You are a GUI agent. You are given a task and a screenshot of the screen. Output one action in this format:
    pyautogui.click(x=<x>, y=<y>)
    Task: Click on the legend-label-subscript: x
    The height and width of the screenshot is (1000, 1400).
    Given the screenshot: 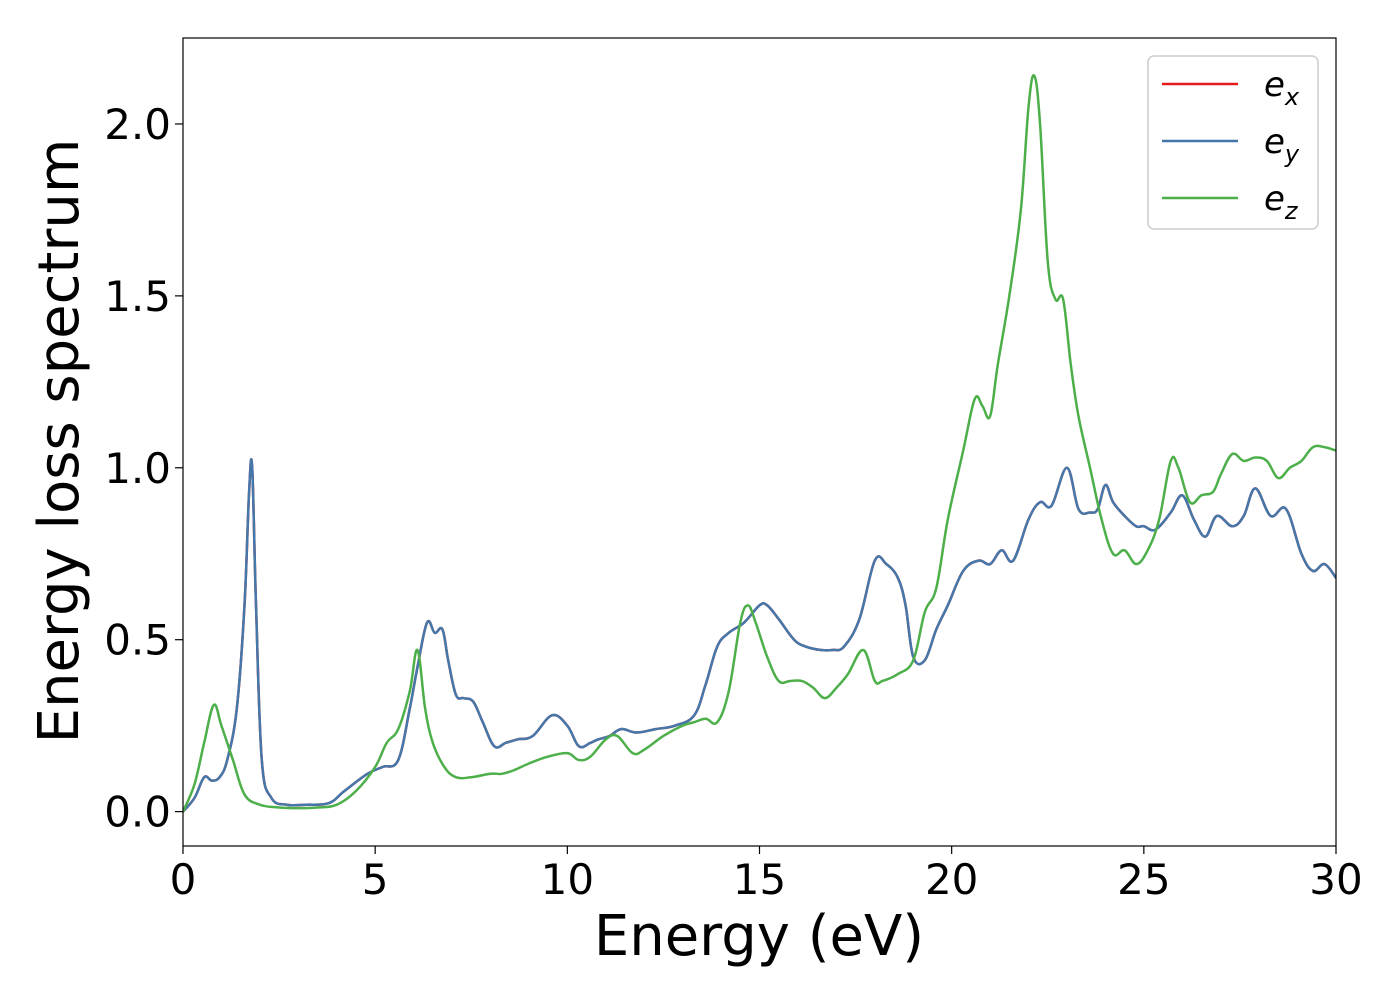 What is the action you would take?
    pyautogui.click(x=1292, y=97)
    